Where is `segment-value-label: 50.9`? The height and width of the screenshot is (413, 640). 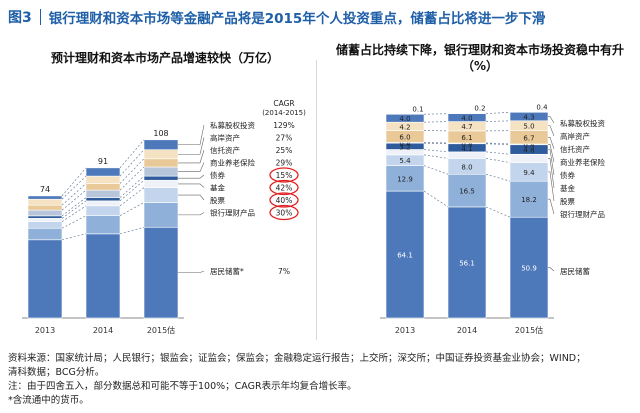 segment-value-label: 50.9 is located at coordinates (529, 269).